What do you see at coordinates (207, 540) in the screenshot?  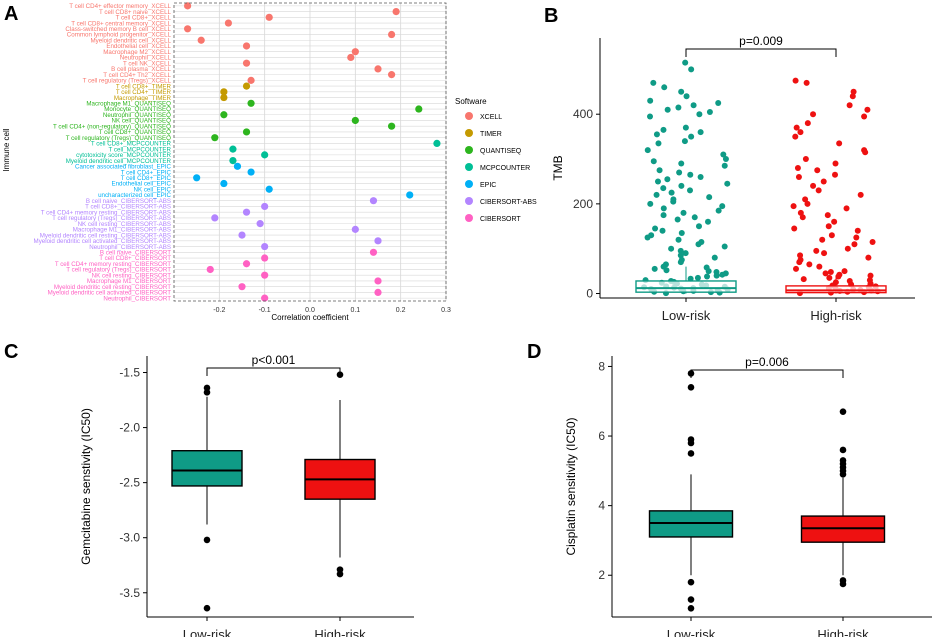 I see `panel-c-outlier-point` at bounding box center [207, 540].